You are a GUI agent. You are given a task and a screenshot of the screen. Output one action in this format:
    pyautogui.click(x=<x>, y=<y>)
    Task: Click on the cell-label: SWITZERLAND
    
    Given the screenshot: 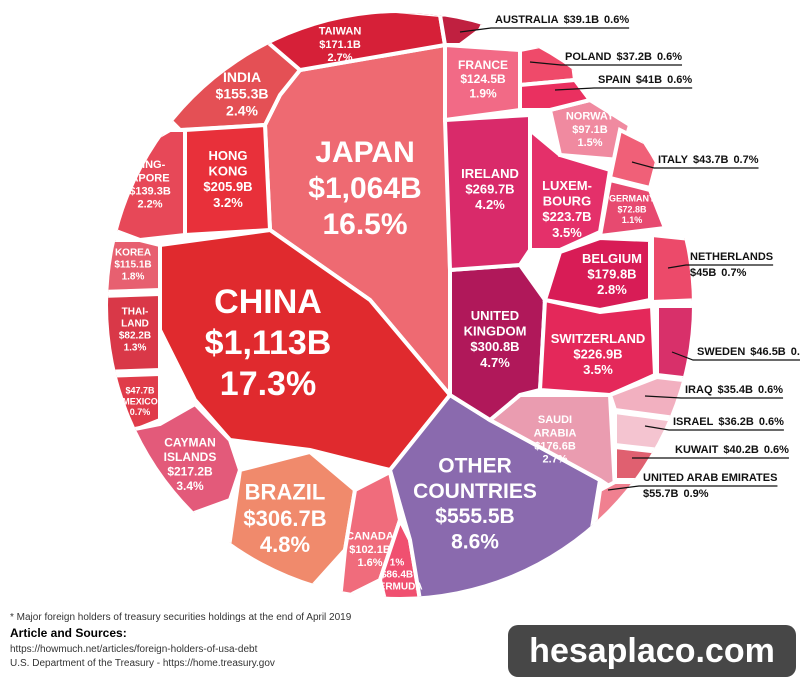 What is the action you would take?
    pyautogui.click(x=598, y=338)
    